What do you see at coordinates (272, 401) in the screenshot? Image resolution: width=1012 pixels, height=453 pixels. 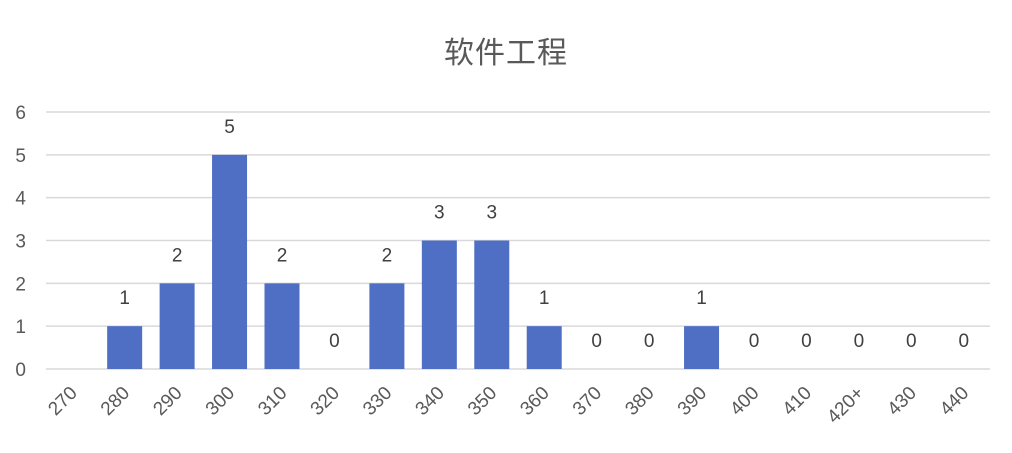 I see `x-tick-label: 310` at bounding box center [272, 401].